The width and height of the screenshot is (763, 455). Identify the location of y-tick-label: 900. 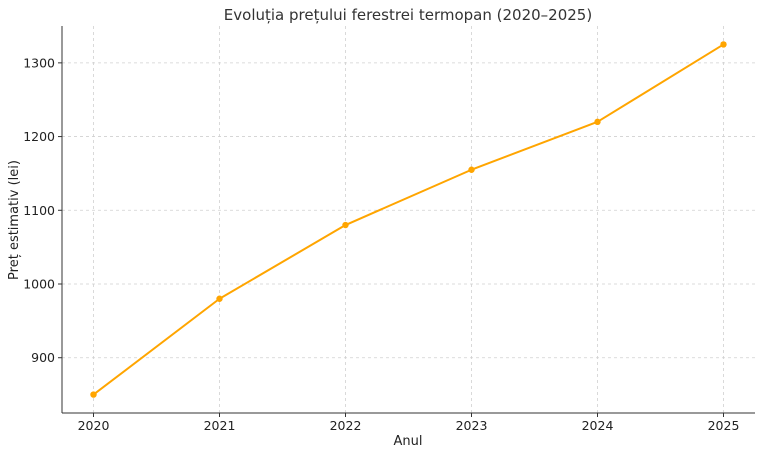
(43, 357).